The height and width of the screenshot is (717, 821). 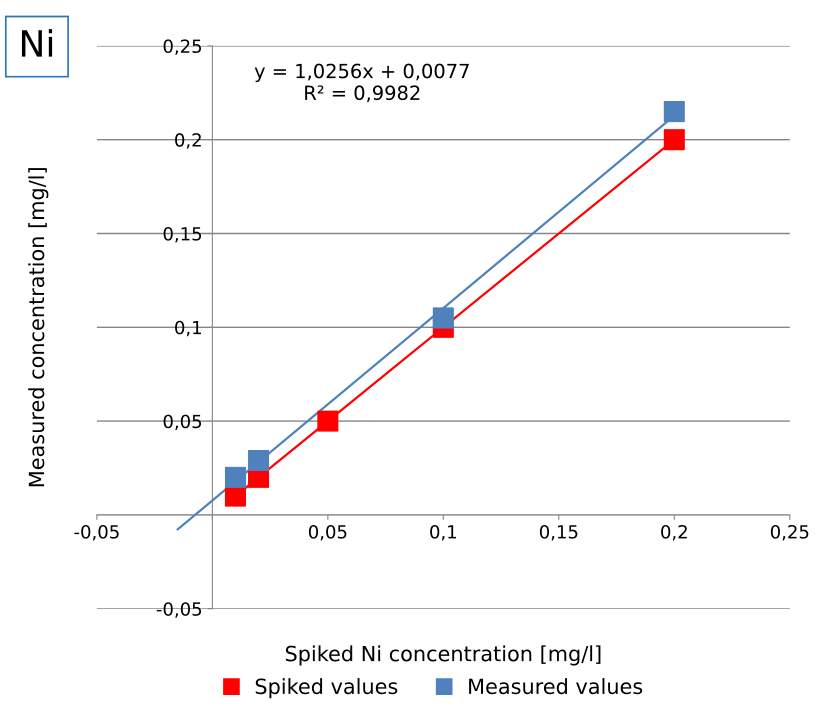 I want to click on legend-label: Measured values, so click(x=555, y=686).